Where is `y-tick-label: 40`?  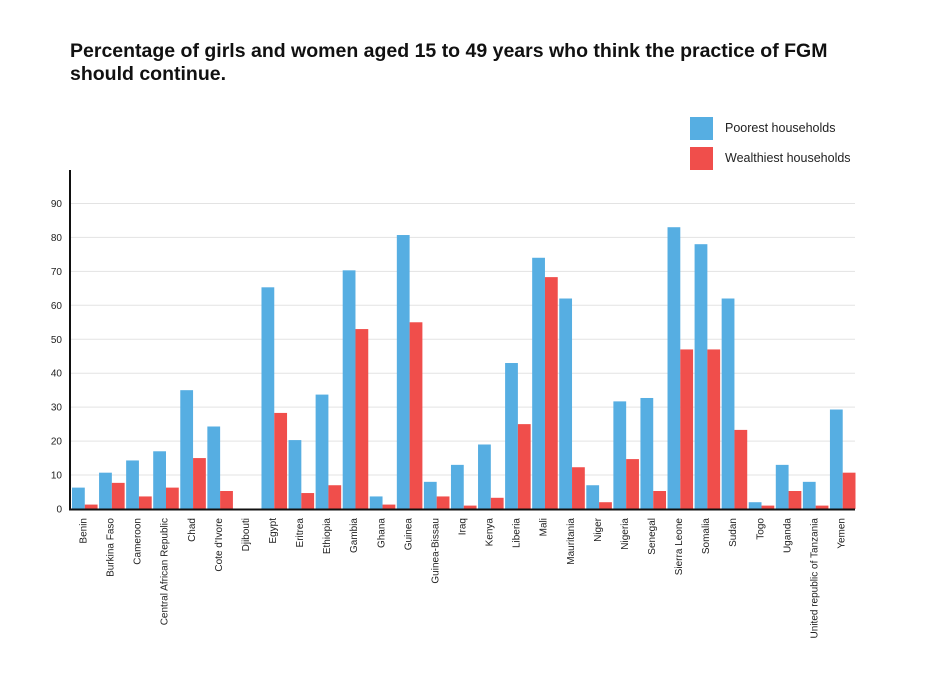 y-tick-label: 40 is located at coordinates (57, 374).